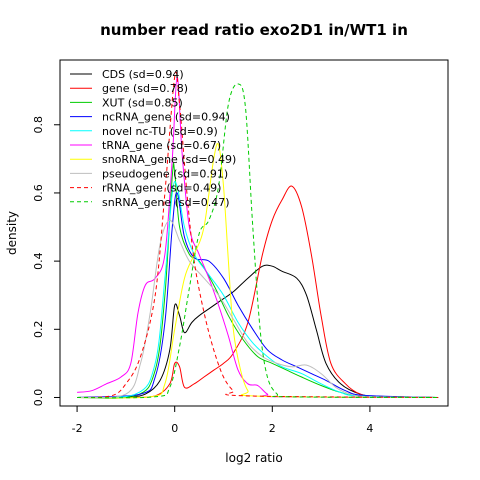 The height and width of the screenshot is (480, 480). Describe the element at coordinates (46, 261) in the screenshot. I see `y-axis: 0.0 0.2 0.4 0.6 0.8` at that location.